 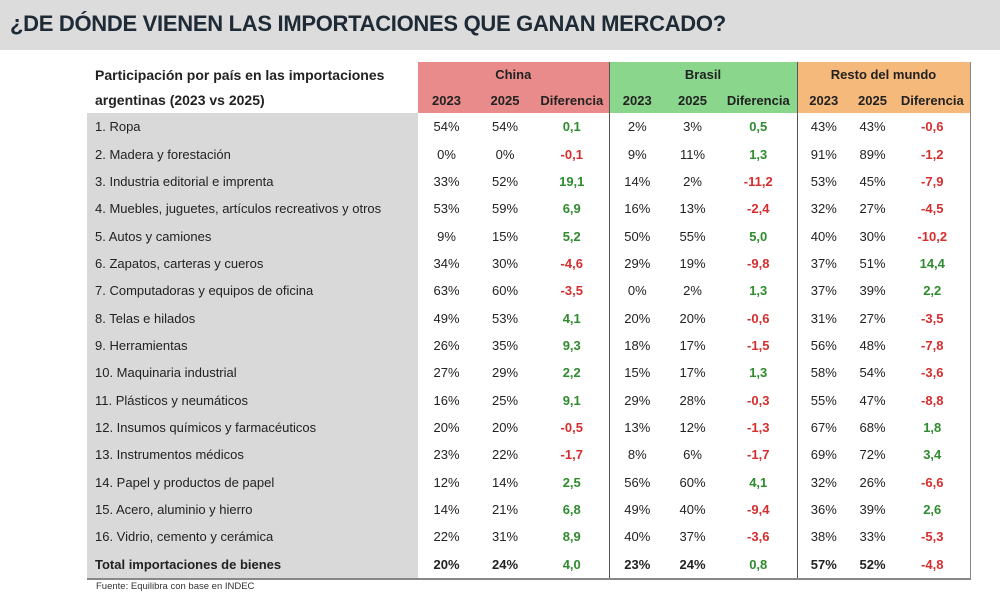 What do you see at coordinates (933, 181) in the screenshot?
I see `resto-diff-cell: -7,9` at bounding box center [933, 181].